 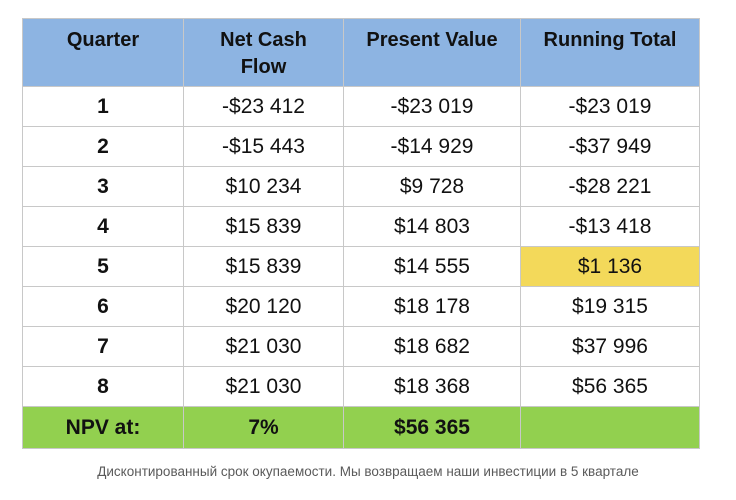 I want to click on table-row: 5 $15 839 $14 555 $1 136, so click(x=361, y=266).